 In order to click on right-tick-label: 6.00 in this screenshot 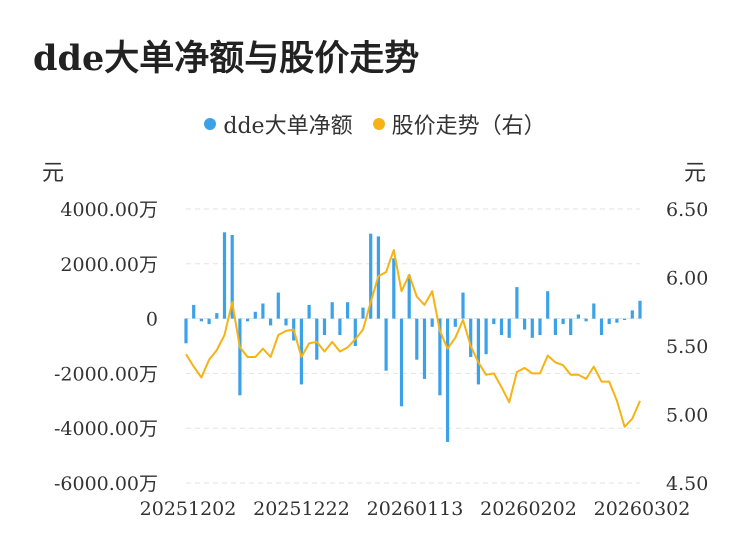, I will do `click(687, 279)`.